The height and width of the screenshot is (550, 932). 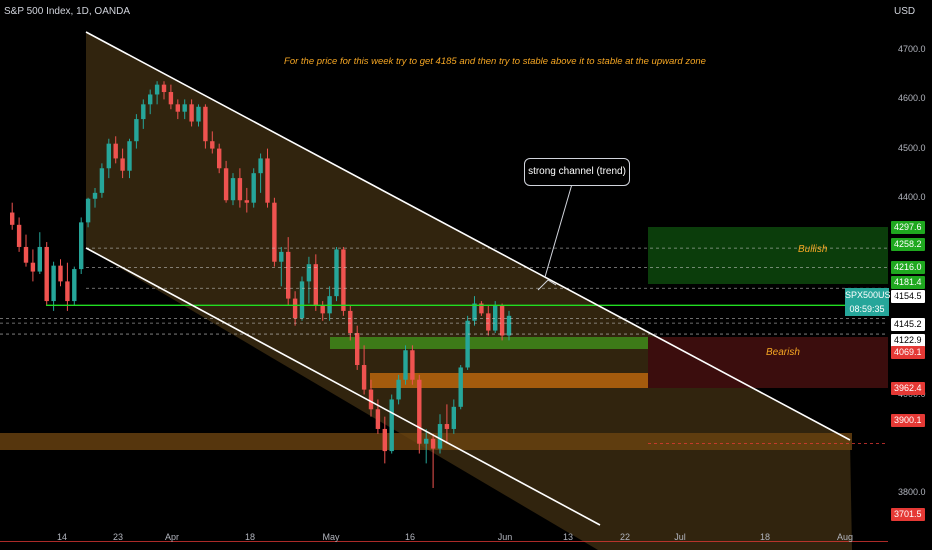 I want to click on time-tick: Jun, so click(x=505, y=537).